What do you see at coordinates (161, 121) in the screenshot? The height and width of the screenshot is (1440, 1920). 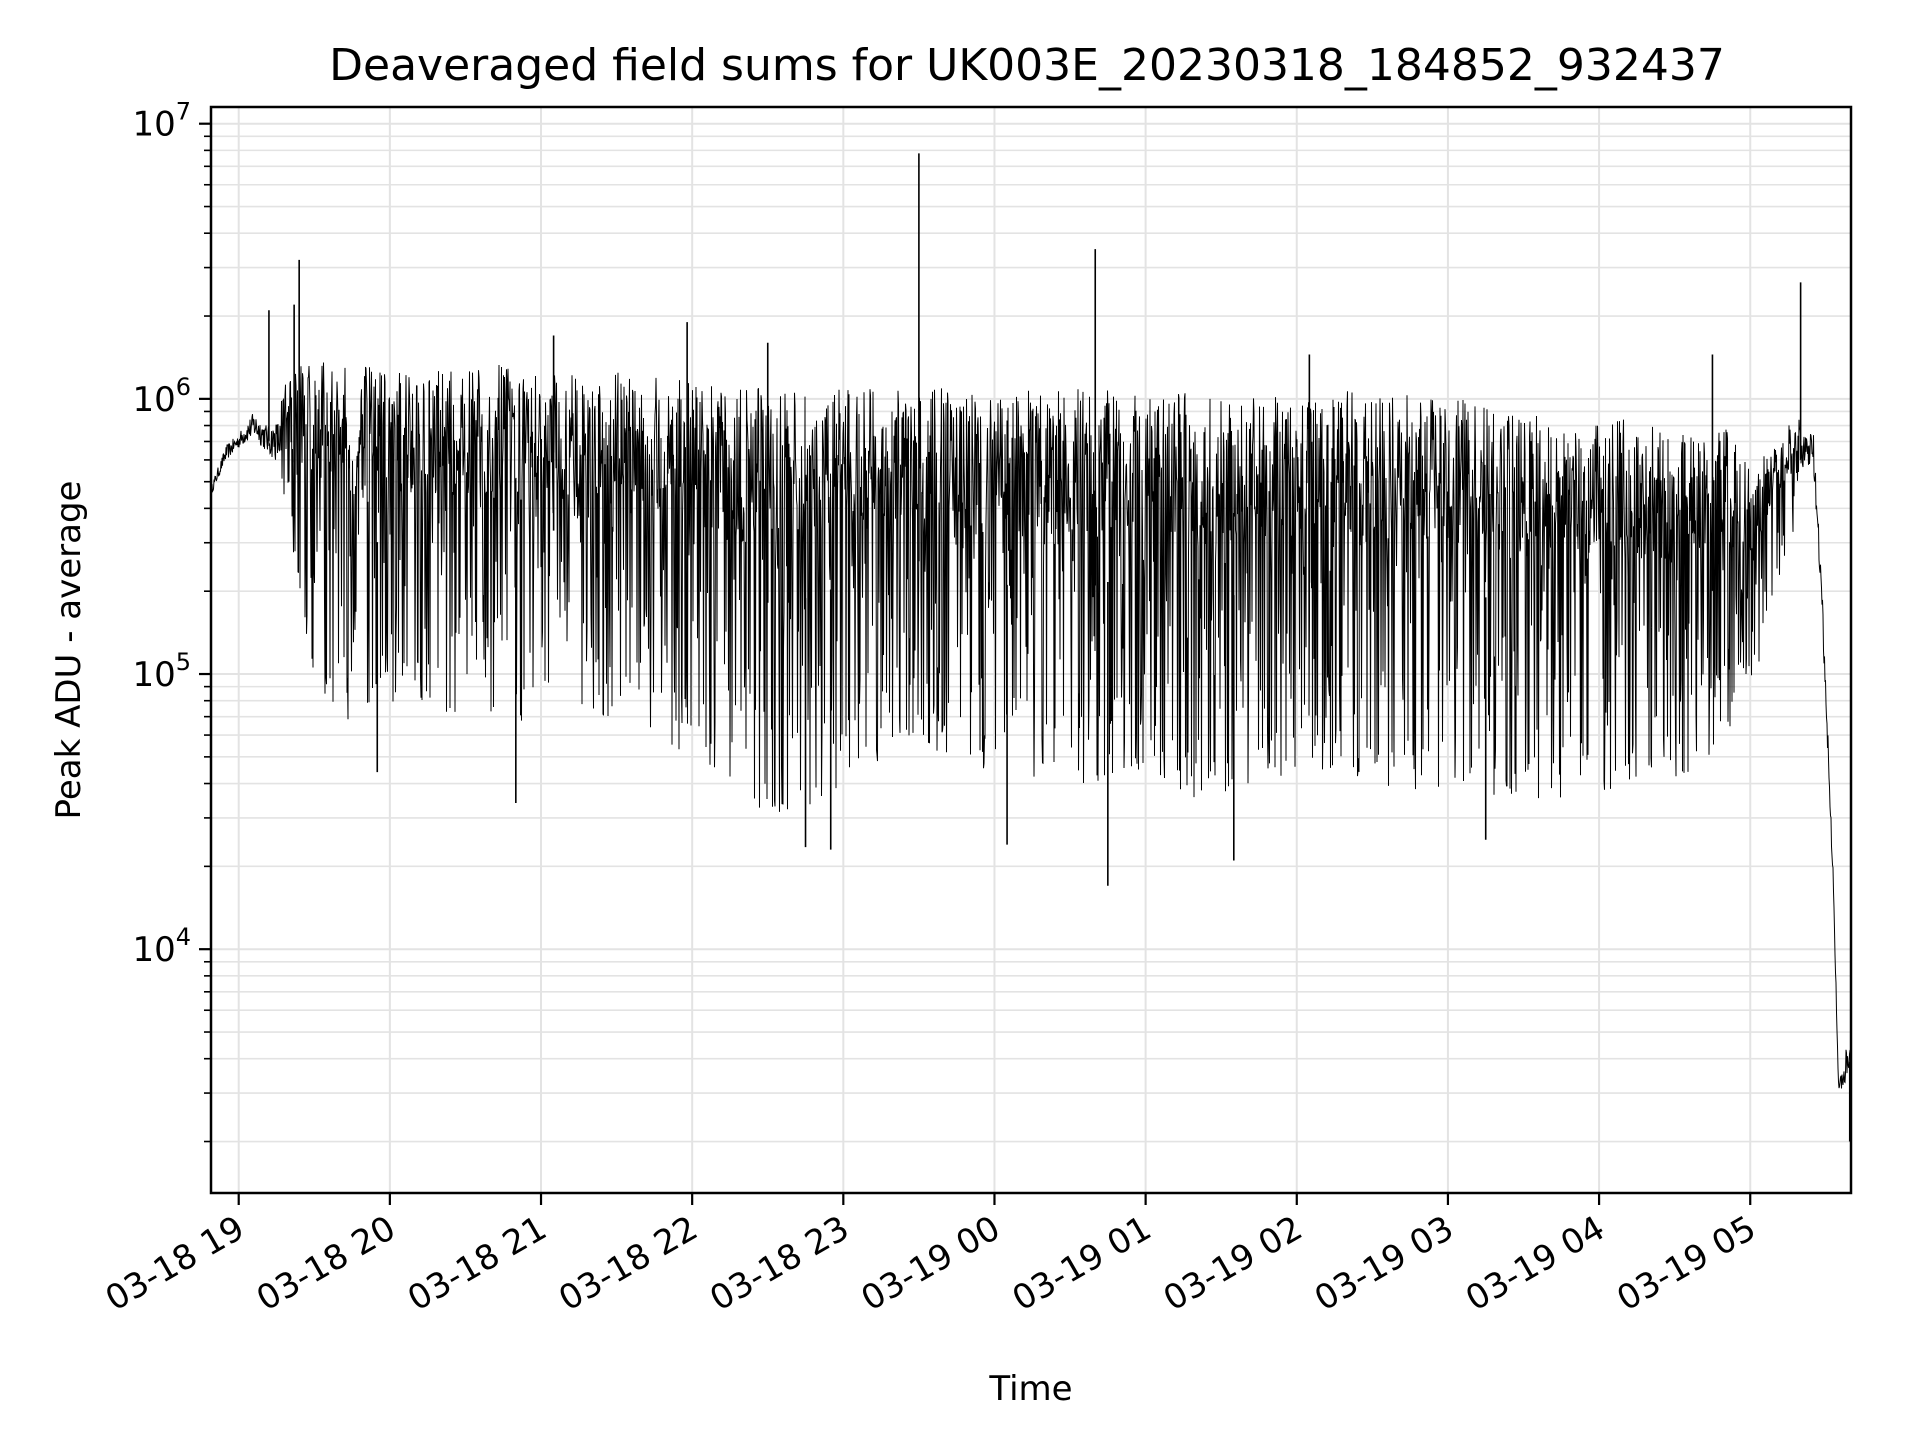 I see `y-tick-label: 10⁷` at bounding box center [161, 121].